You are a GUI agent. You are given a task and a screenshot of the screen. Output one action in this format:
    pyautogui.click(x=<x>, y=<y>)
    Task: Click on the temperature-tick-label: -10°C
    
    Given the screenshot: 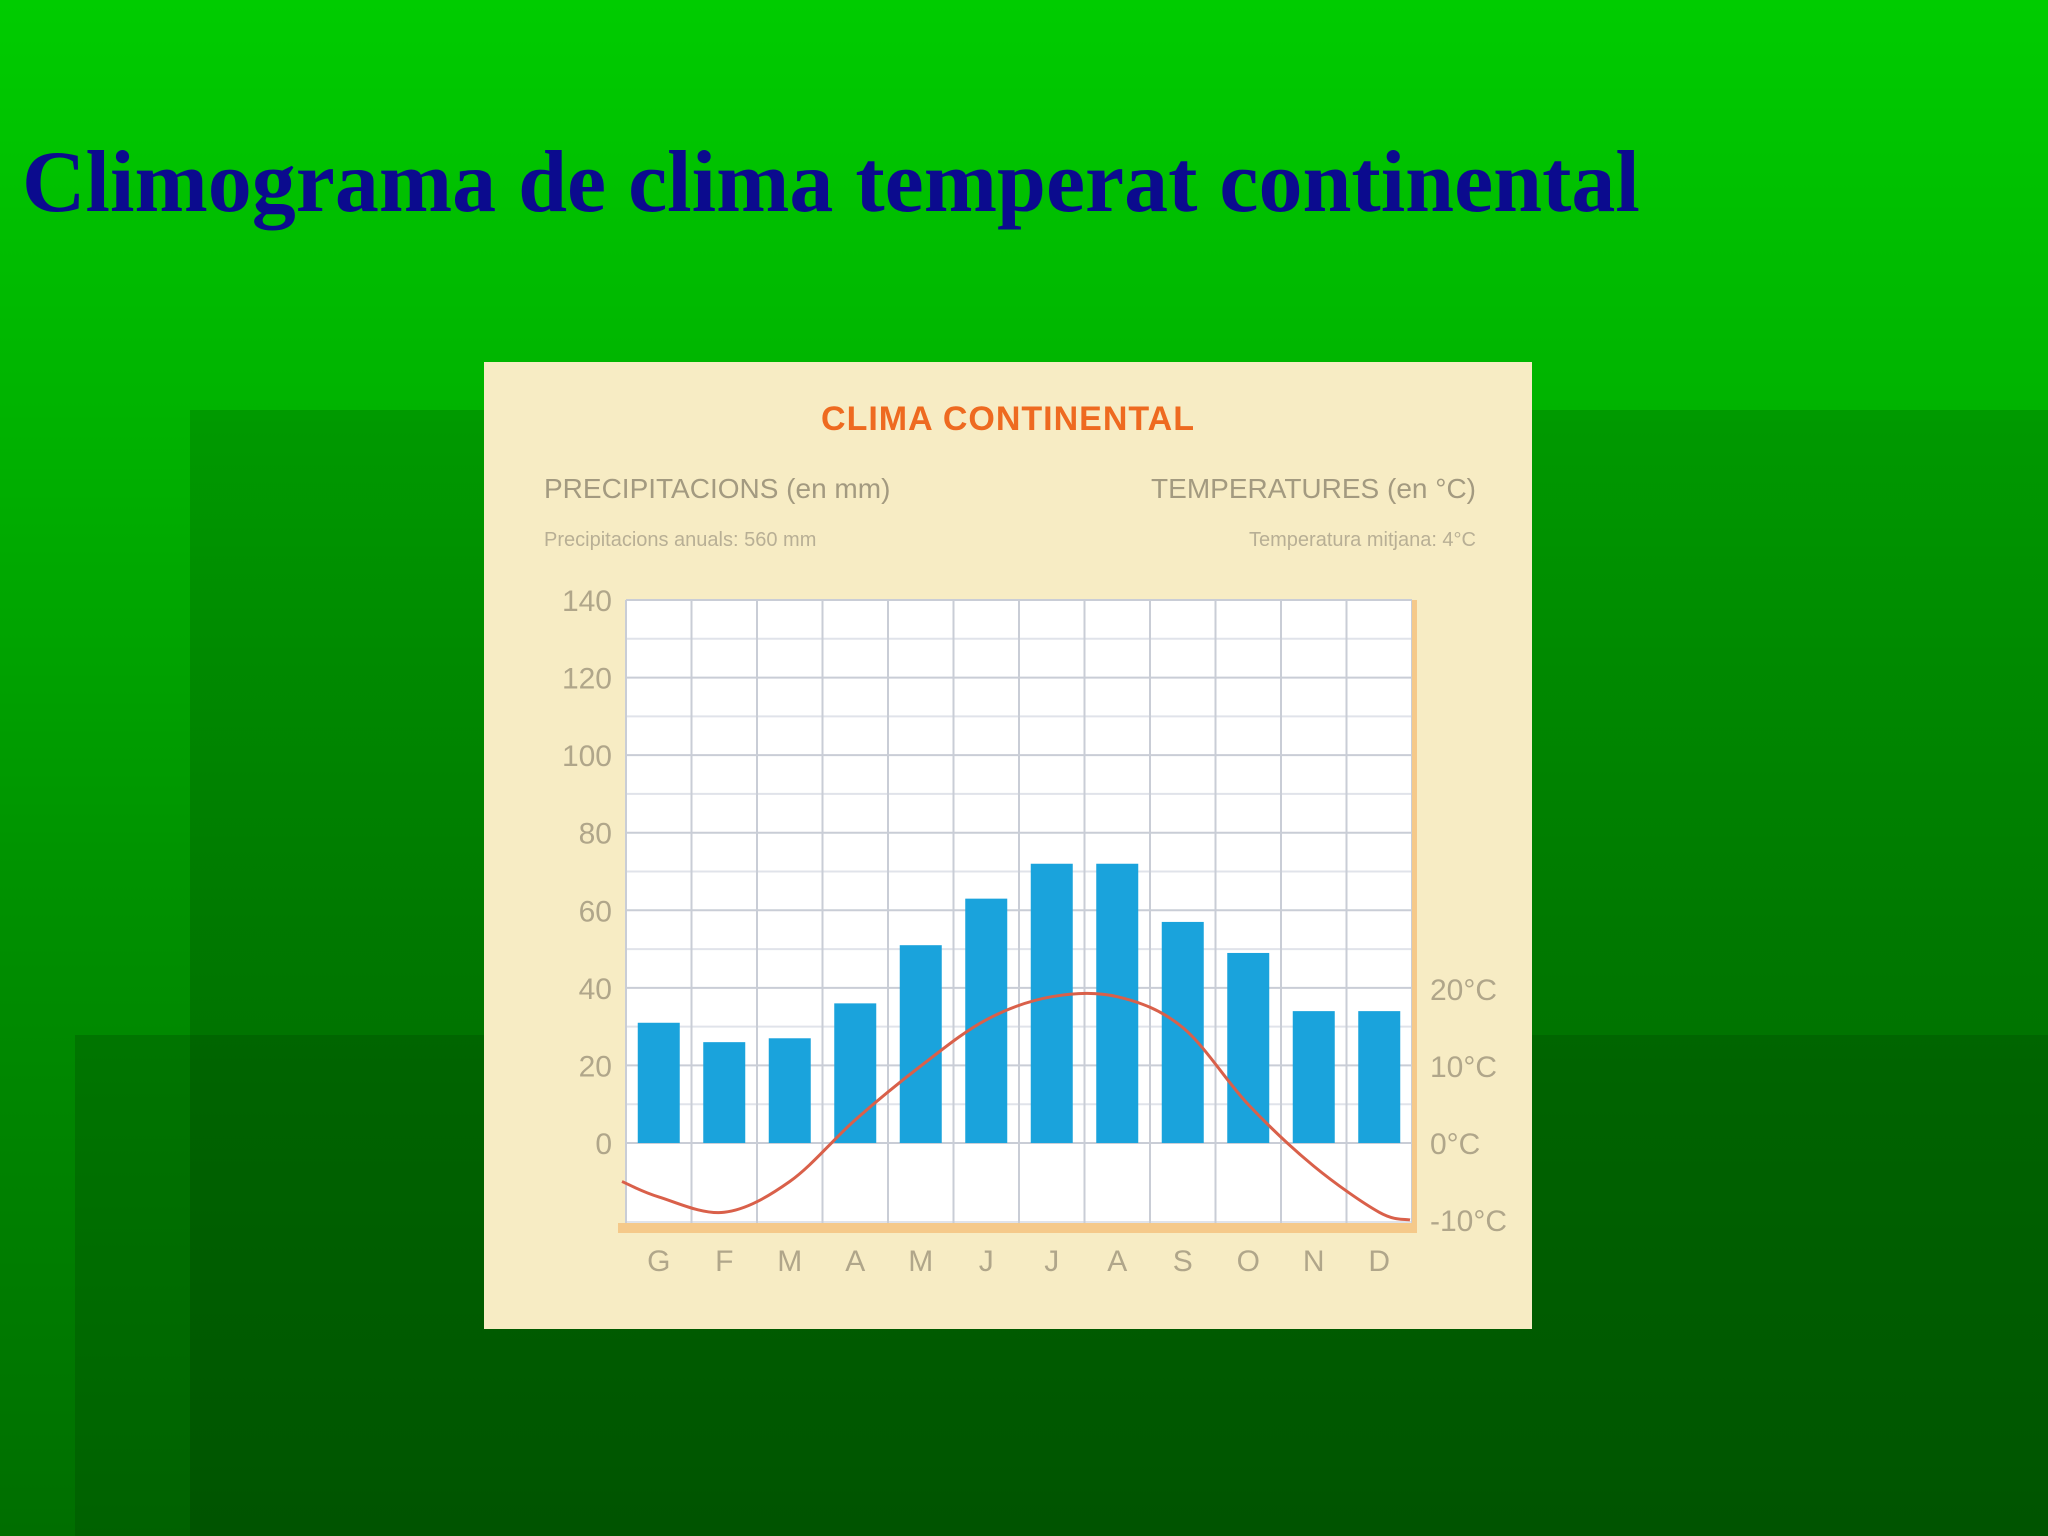 What is the action you would take?
    pyautogui.click(x=1468, y=1221)
    